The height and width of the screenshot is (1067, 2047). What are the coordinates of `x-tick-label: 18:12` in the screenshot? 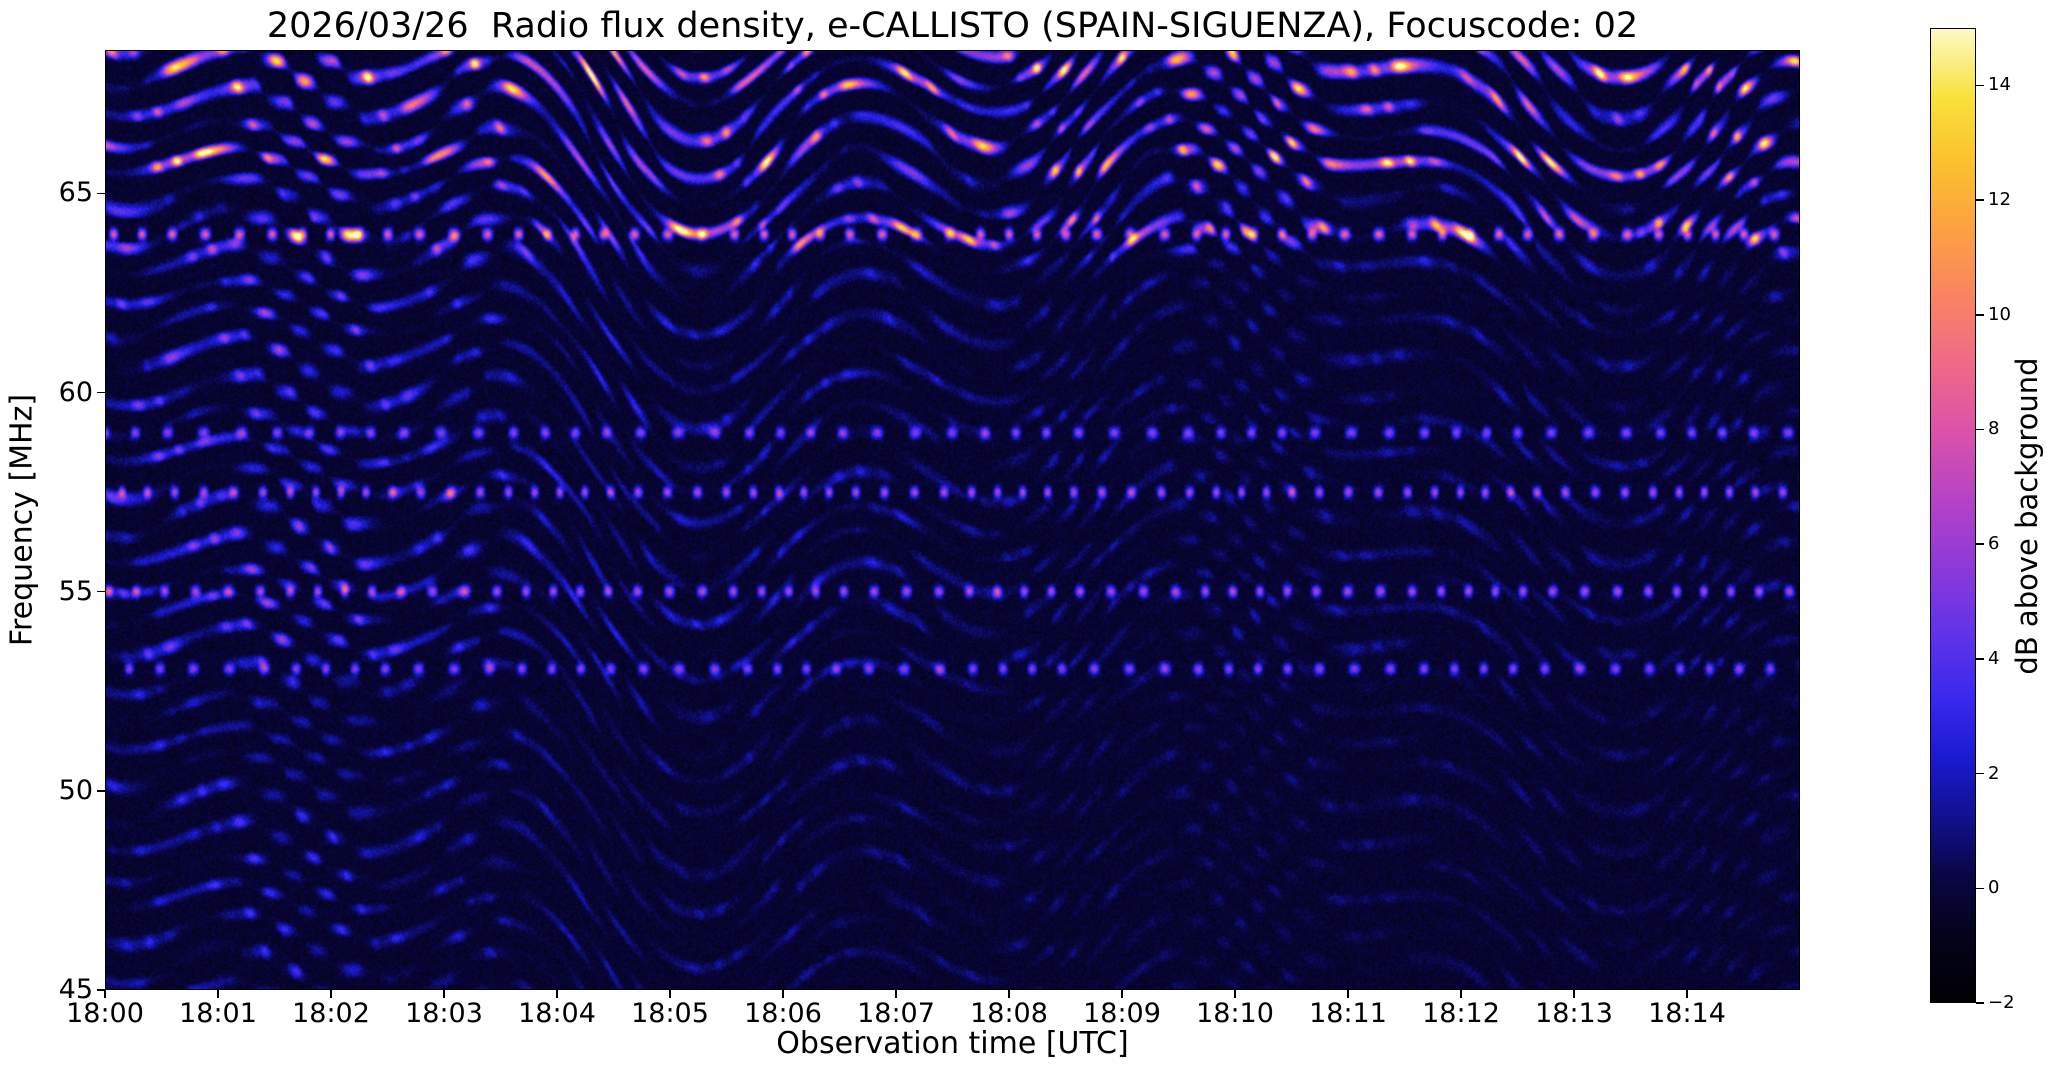 It's located at (1461, 1013).